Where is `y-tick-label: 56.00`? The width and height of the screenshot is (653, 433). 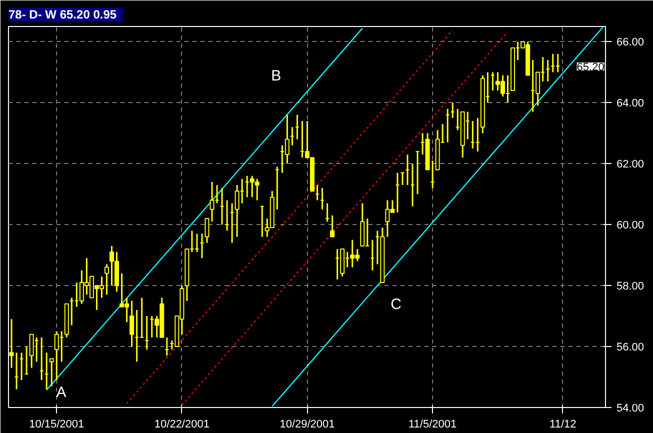
y-tick-label: 56.00 is located at coordinates (630, 348).